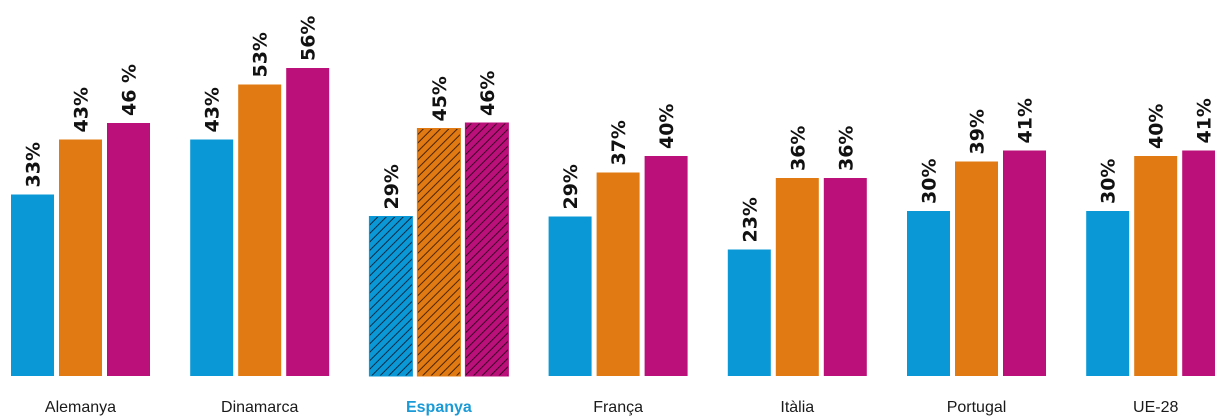 This screenshot has height=417, width=1215. What do you see at coordinates (1155, 407) in the screenshot?
I see `category-label-UE-28: UE-28` at bounding box center [1155, 407].